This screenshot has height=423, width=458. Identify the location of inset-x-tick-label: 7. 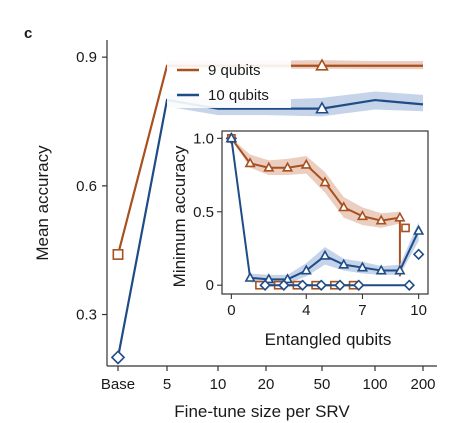
(362, 310).